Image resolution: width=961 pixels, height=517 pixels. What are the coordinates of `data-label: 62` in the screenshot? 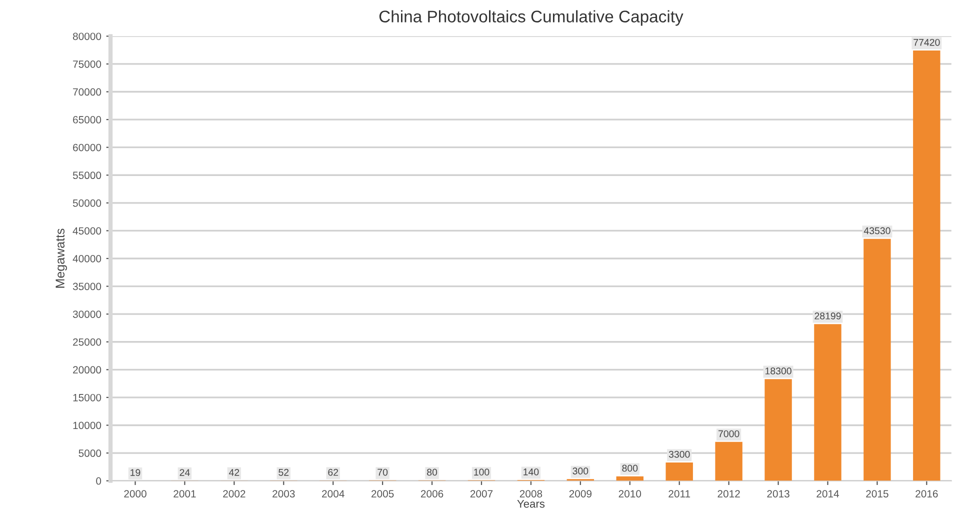 It's located at (333, 472).